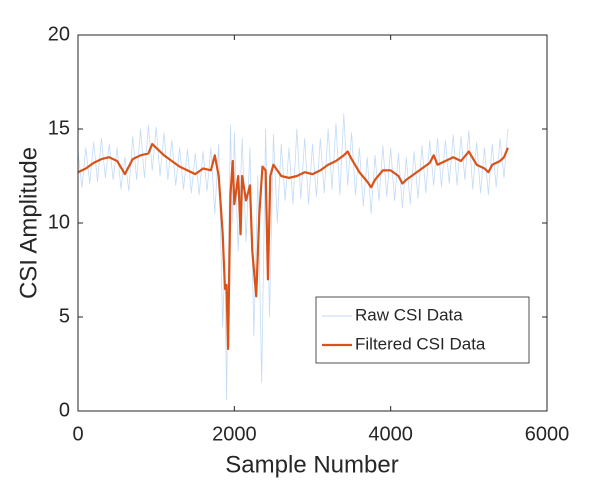 The width and height of the screenshot is (607, 483). What do you see at coordinates (409, 314) in the screenshot?
I see `legend-label: Raw CSI Data` at bounding box center [409, 314].